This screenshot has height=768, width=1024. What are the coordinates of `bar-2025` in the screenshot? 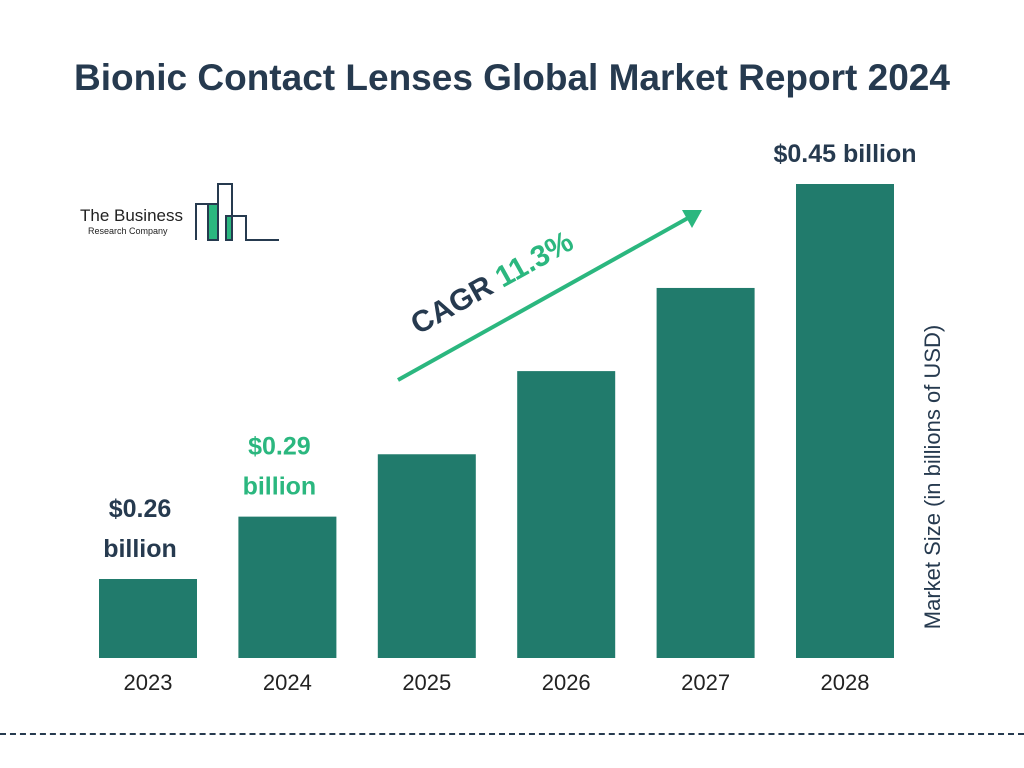 It's located at (426, 556).